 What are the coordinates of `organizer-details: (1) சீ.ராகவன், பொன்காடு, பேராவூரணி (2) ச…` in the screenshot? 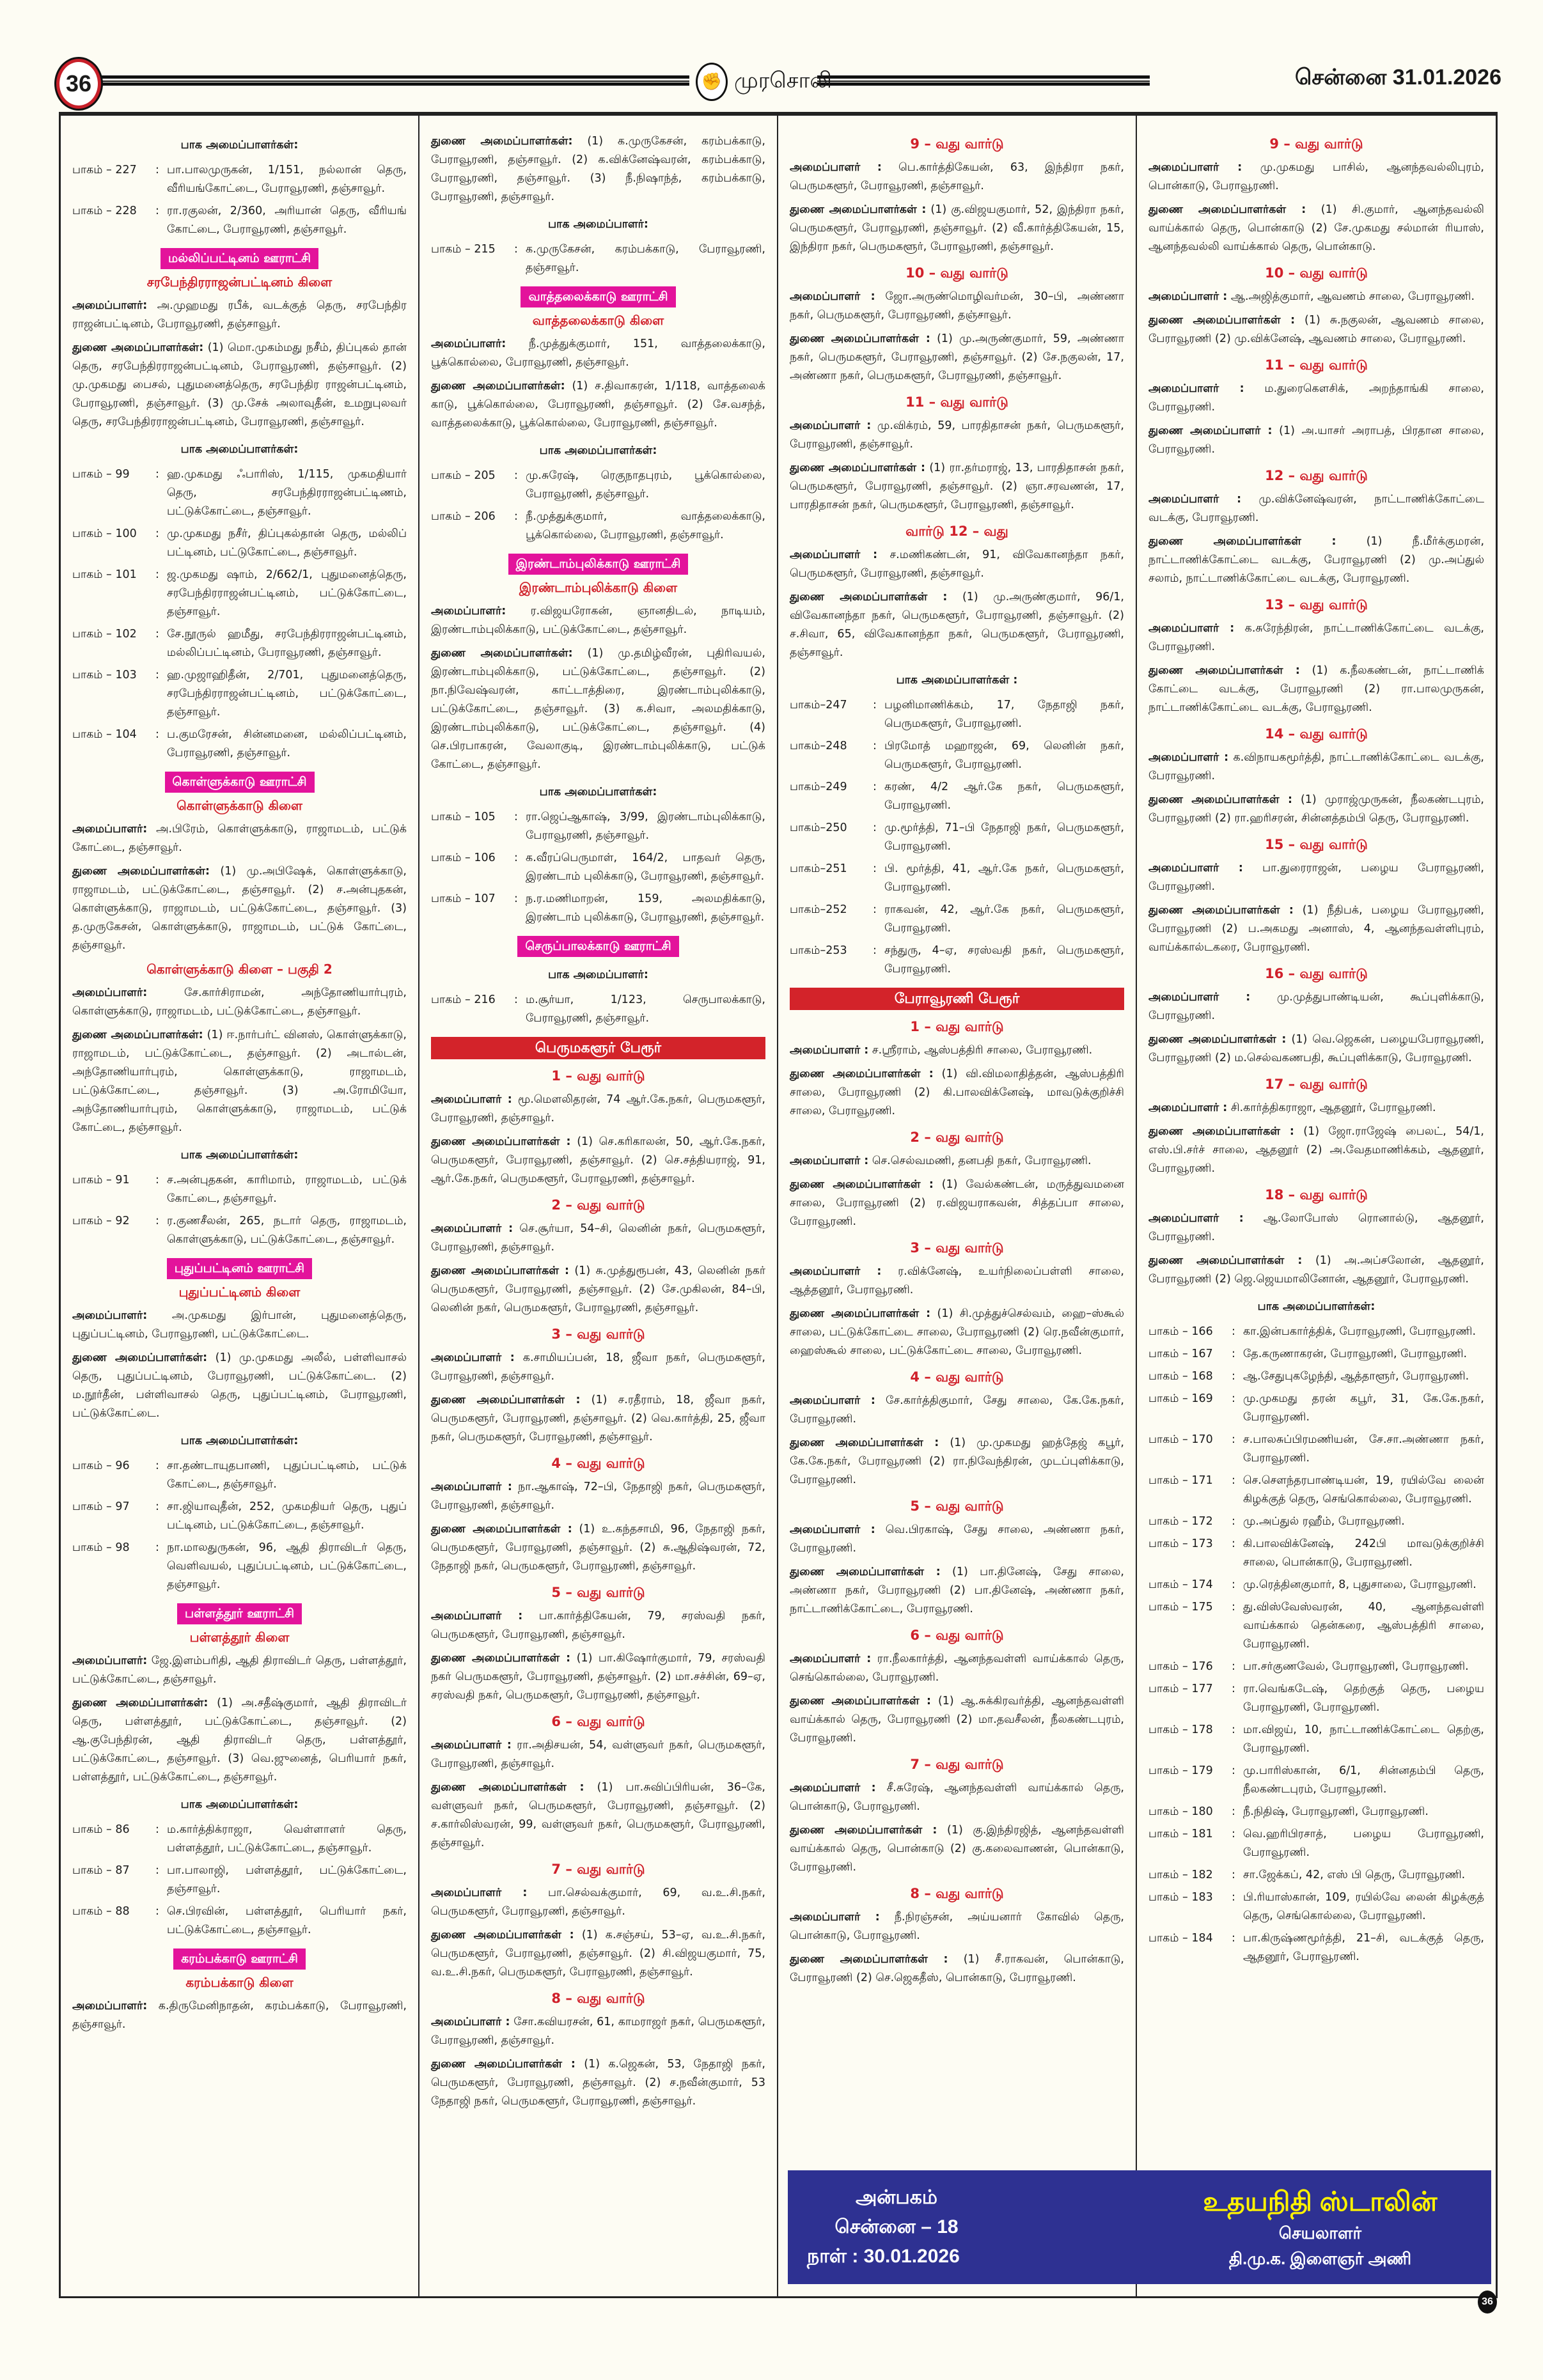 It's located at (957, 1968).